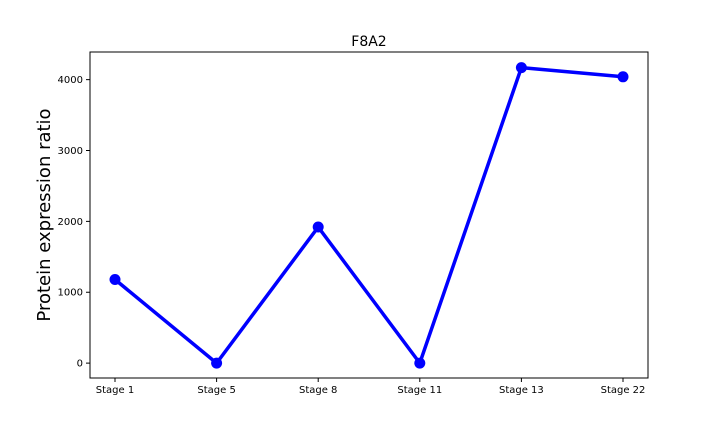  Describe the element at coordinates (44, 214) in the screenshot. I see `y-axis-label: Protein expression ratio` at that location.